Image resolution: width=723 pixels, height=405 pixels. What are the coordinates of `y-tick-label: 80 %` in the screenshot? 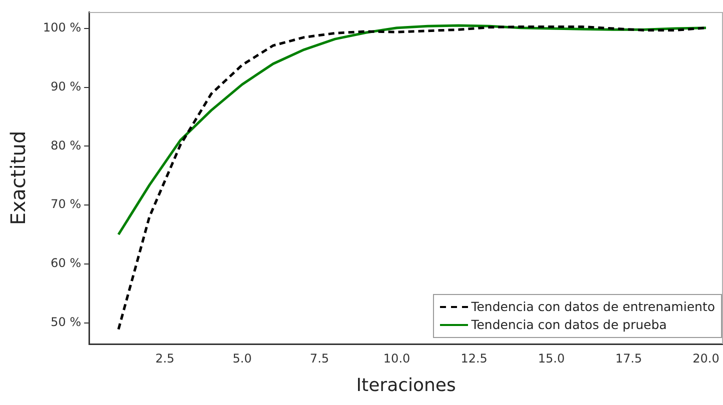 It's located at (66, 145).